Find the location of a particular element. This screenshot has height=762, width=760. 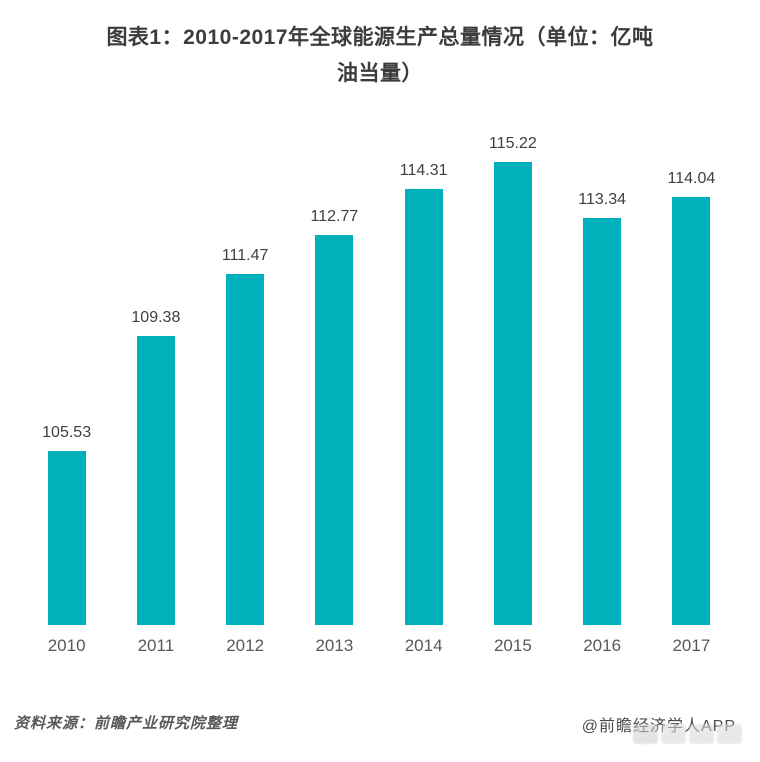

bar-column-2016: 113.34 is located at coordinates (602, 408).